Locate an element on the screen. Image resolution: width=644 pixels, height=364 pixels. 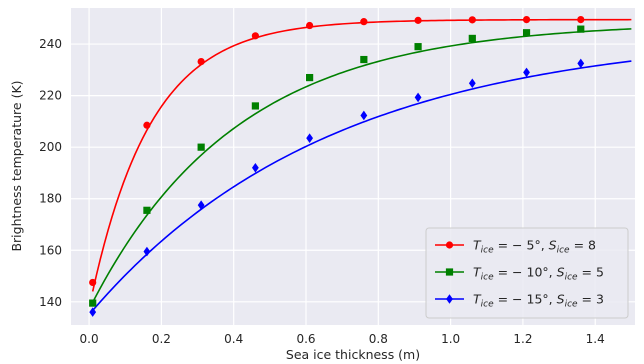
x-tick-label: 1.0 is located at coordinates (450, 339).